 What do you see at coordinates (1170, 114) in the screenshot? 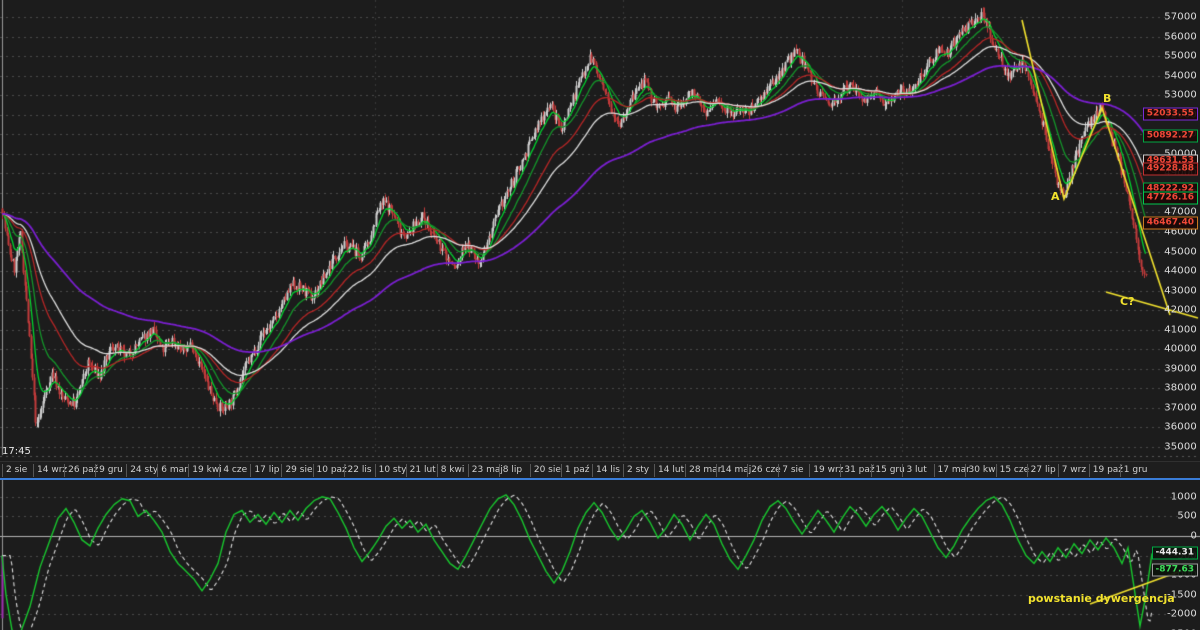
I see `price-value-box: 52033.55` at bounding box center [1170, 114].